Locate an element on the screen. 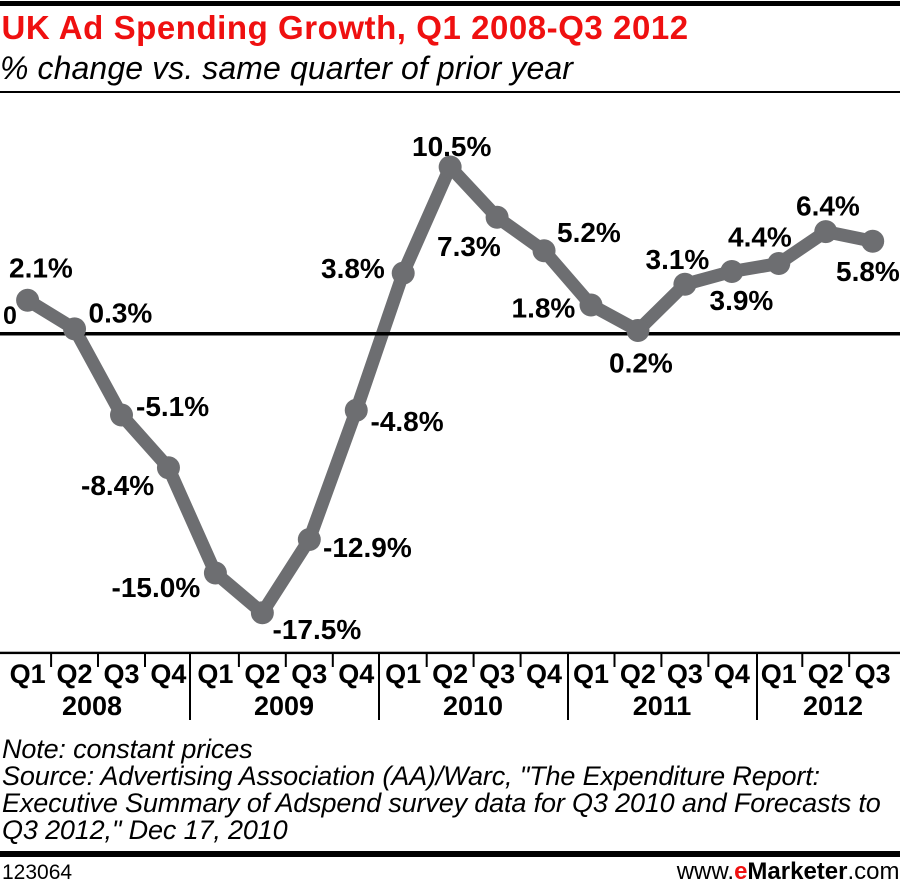  svg-text: 2011 is located at coordinates (662, 706).